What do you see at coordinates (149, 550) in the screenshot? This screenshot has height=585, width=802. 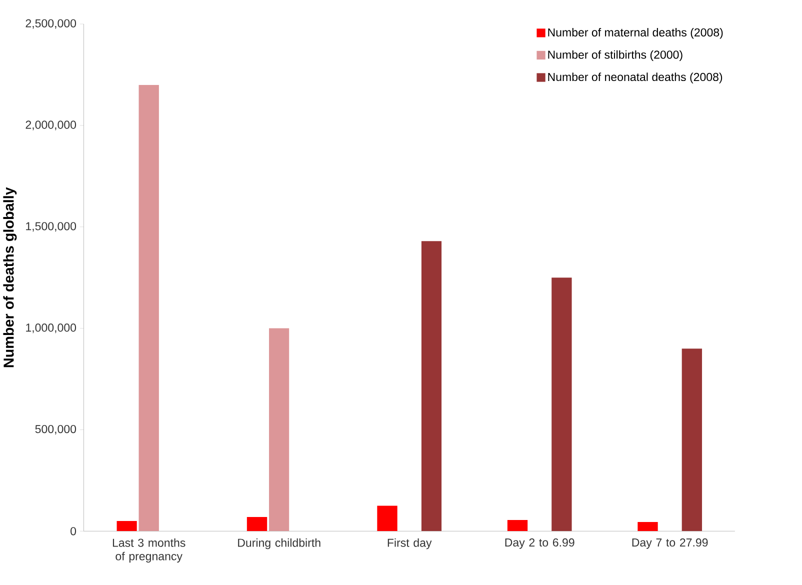 I see `x-tick-label: Last 3 months of pregnancy` at bounding box center [149, 550].